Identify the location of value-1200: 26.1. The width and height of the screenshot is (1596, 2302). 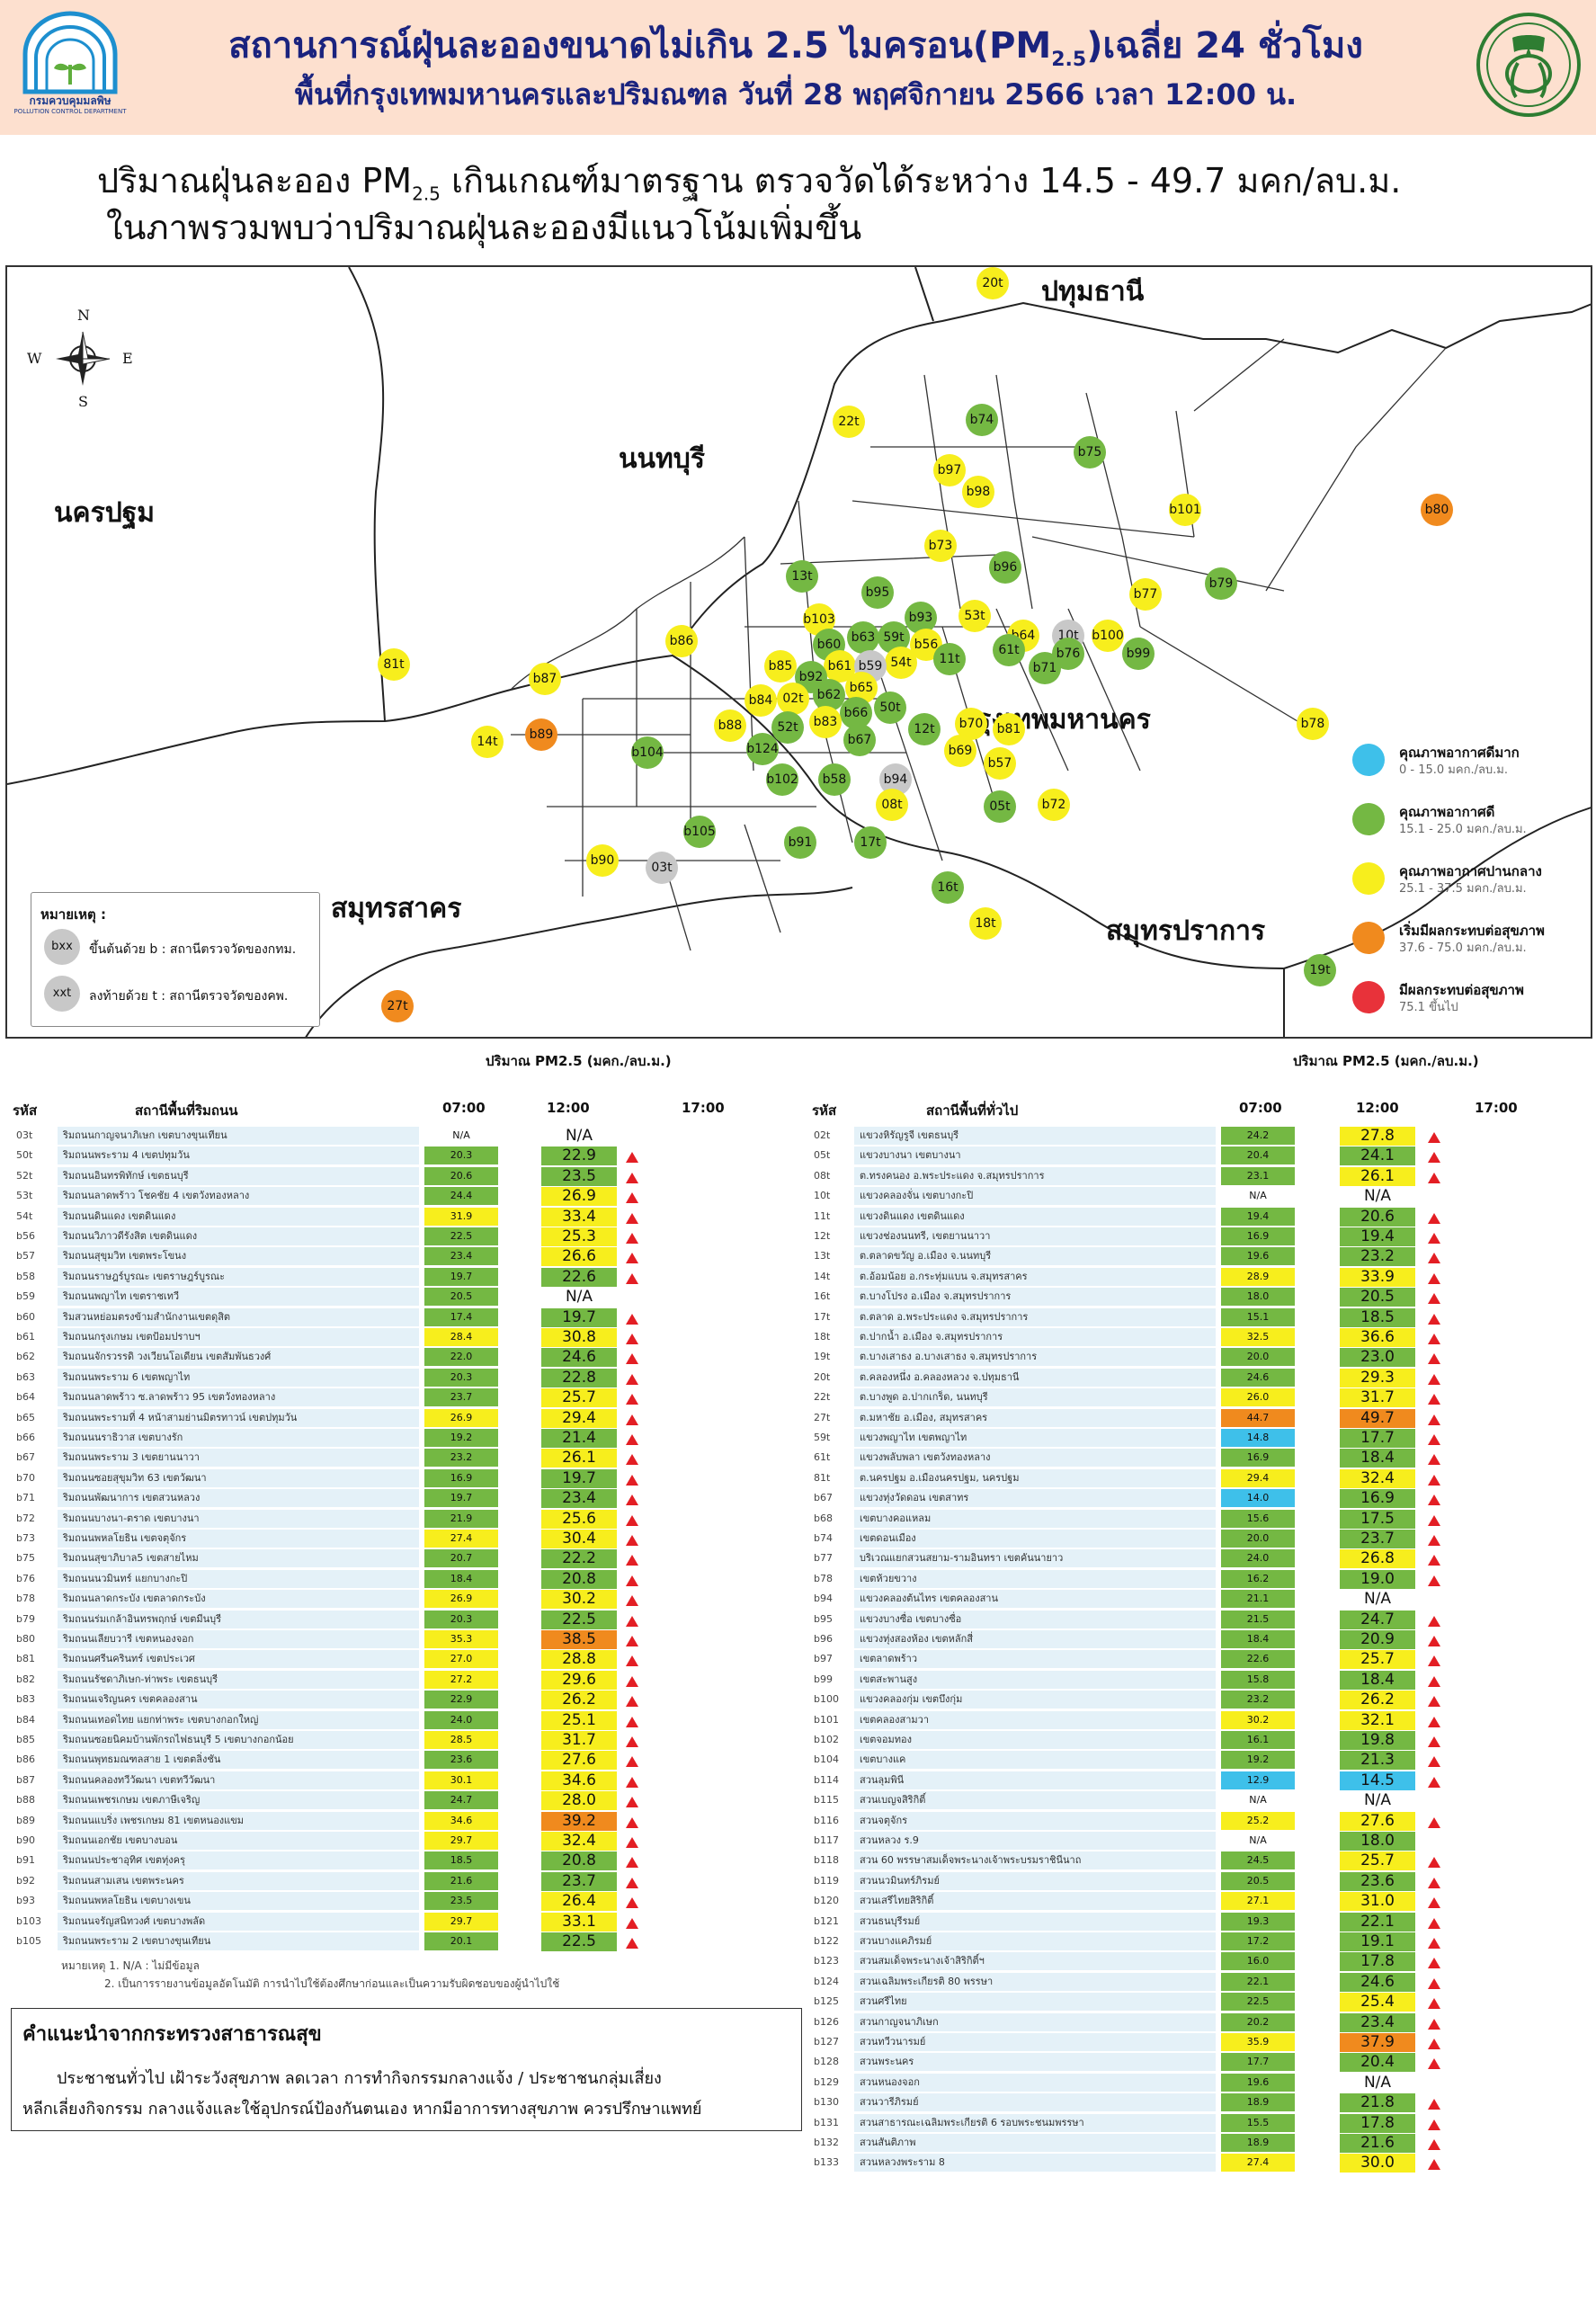
(1377, 1176).